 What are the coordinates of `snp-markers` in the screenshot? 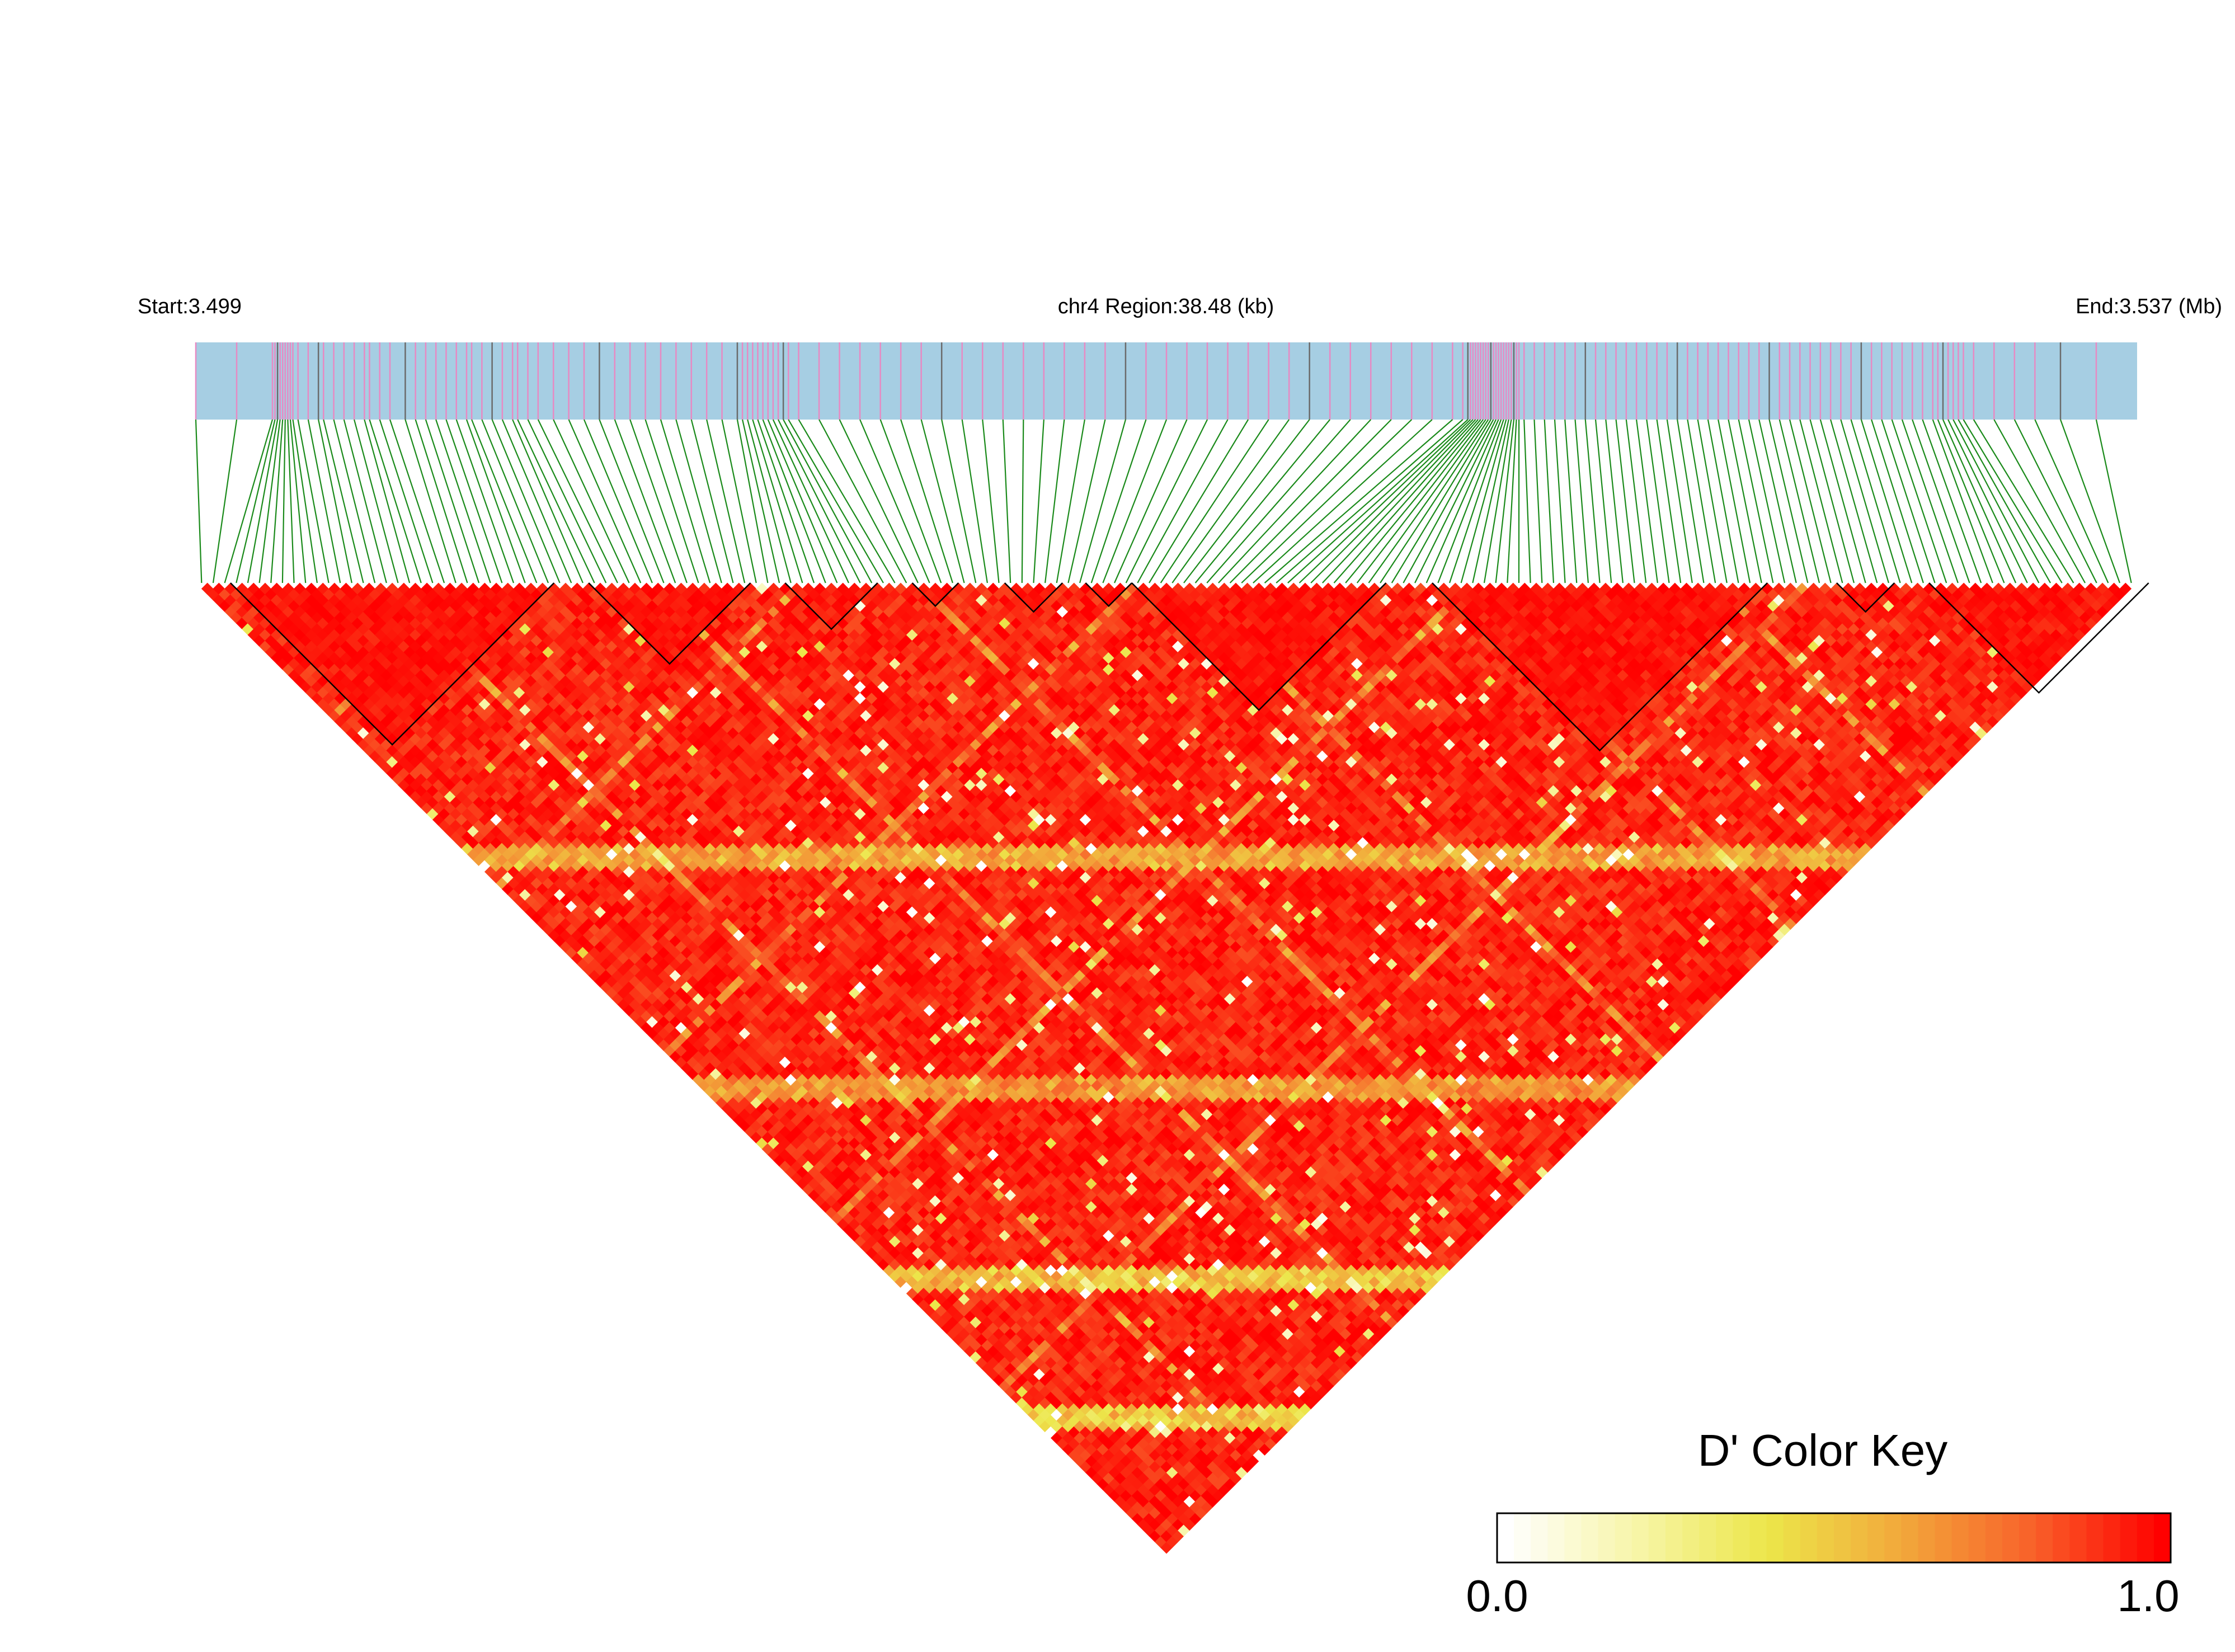 It's located at (1146, 381).